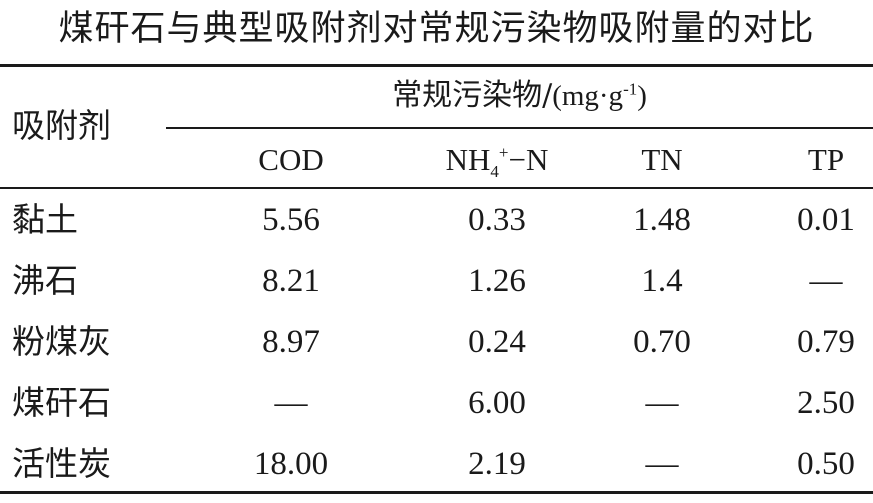 The image size is (873, 503). What do you see at coordinates (630, 89) in the screenshot?
I see `unit-exponent: -1` at bounding box center [630, 89].